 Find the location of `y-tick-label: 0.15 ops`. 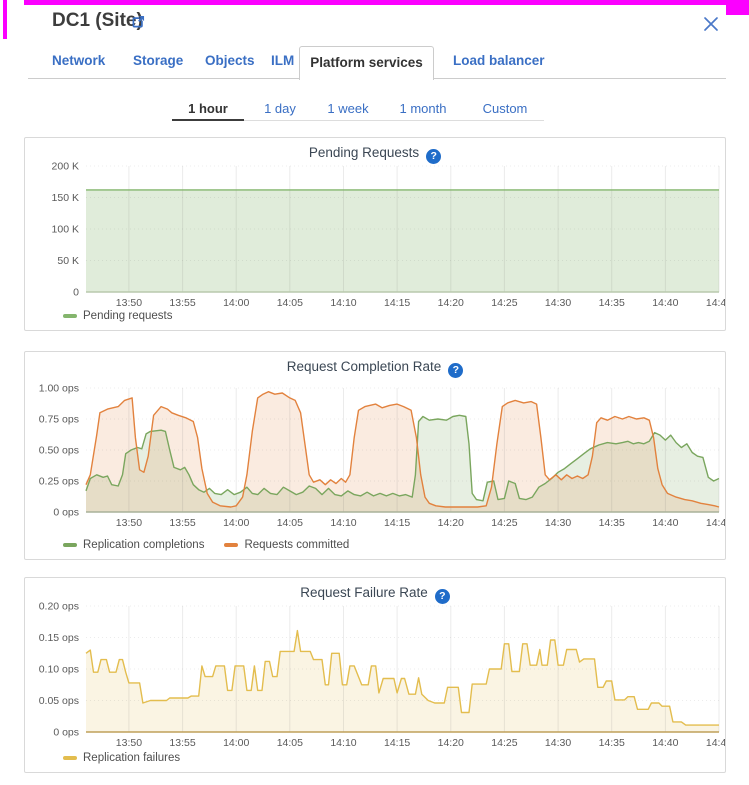

y-tick-label: 0.15 ops is located at coordinates (59, 638).